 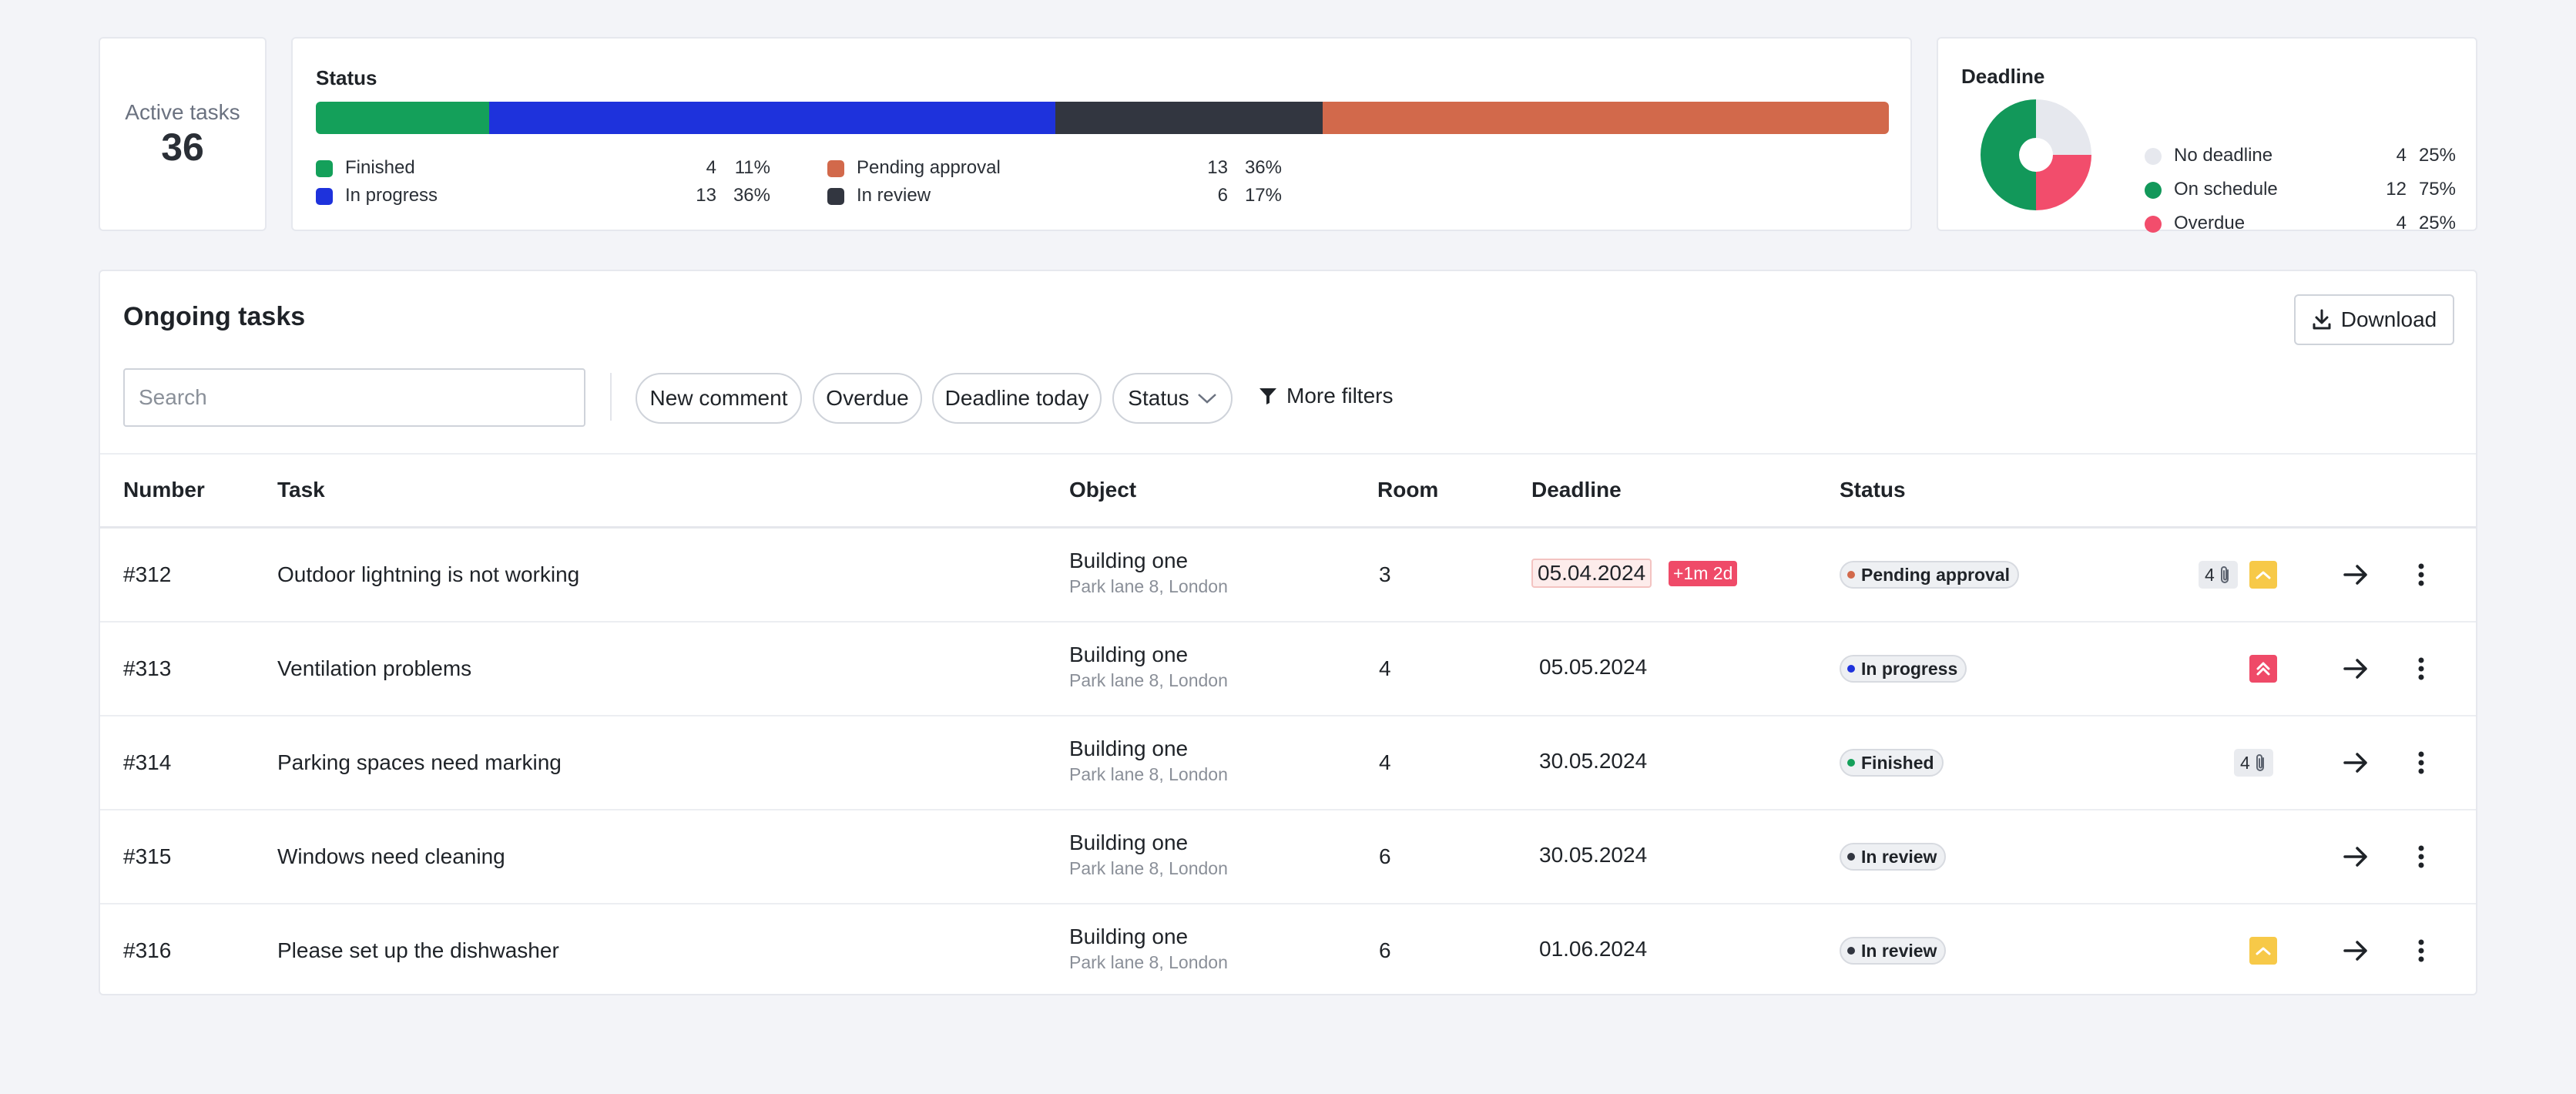 What do you see at coordinates (2300, 191) in the screenshot?
I see `deadline-legend-item: On schedule 12 75%` at bounding box center [2300, 191].